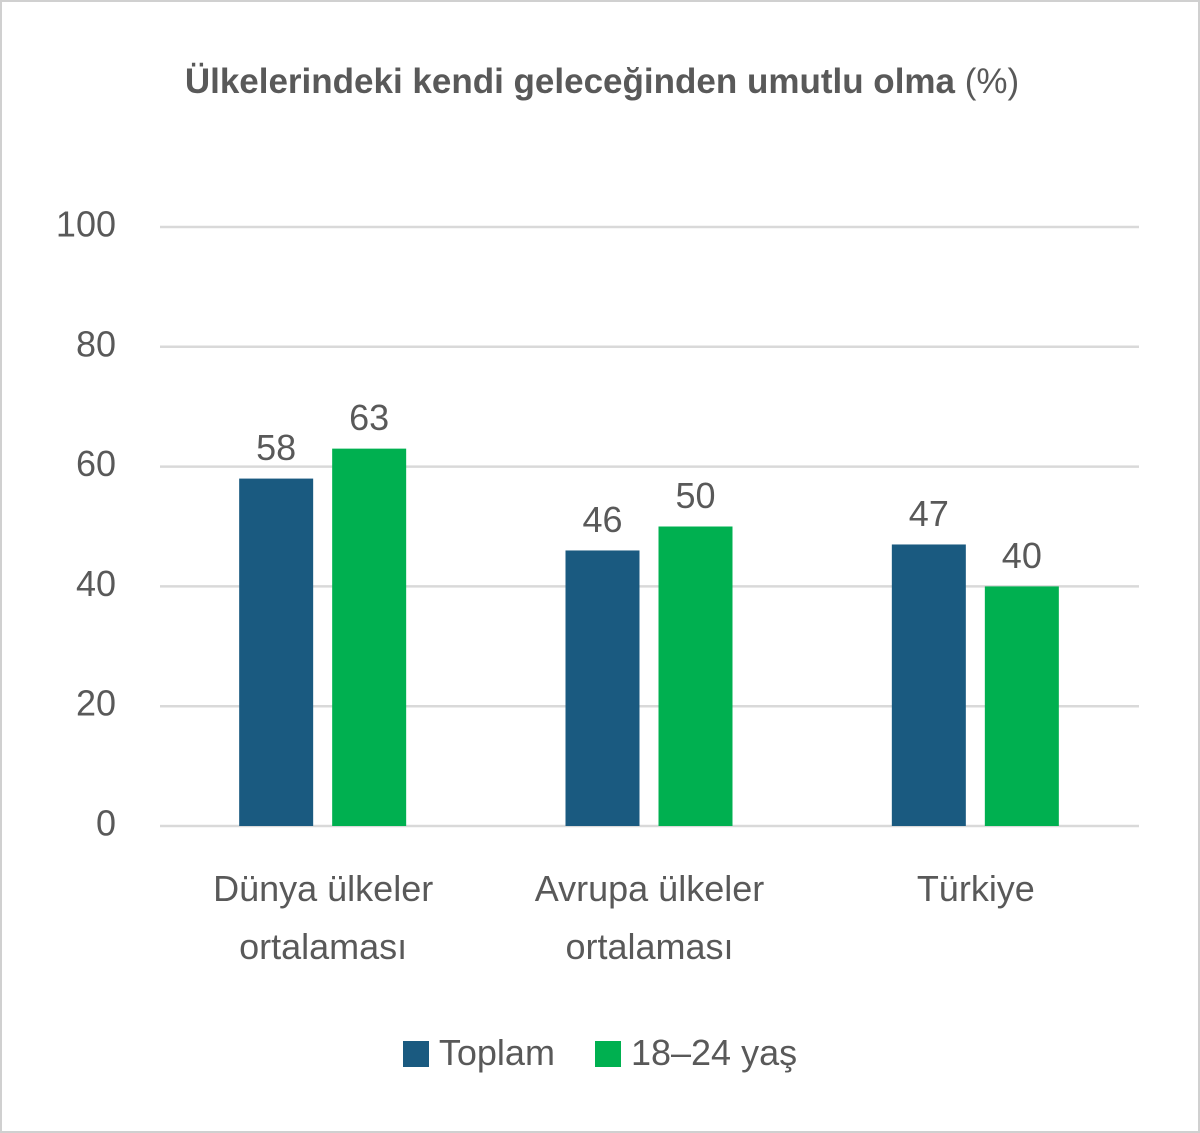  Describe the element at coordinates (276, 447) in the screenshot. I see `data-label: 58` at that location.